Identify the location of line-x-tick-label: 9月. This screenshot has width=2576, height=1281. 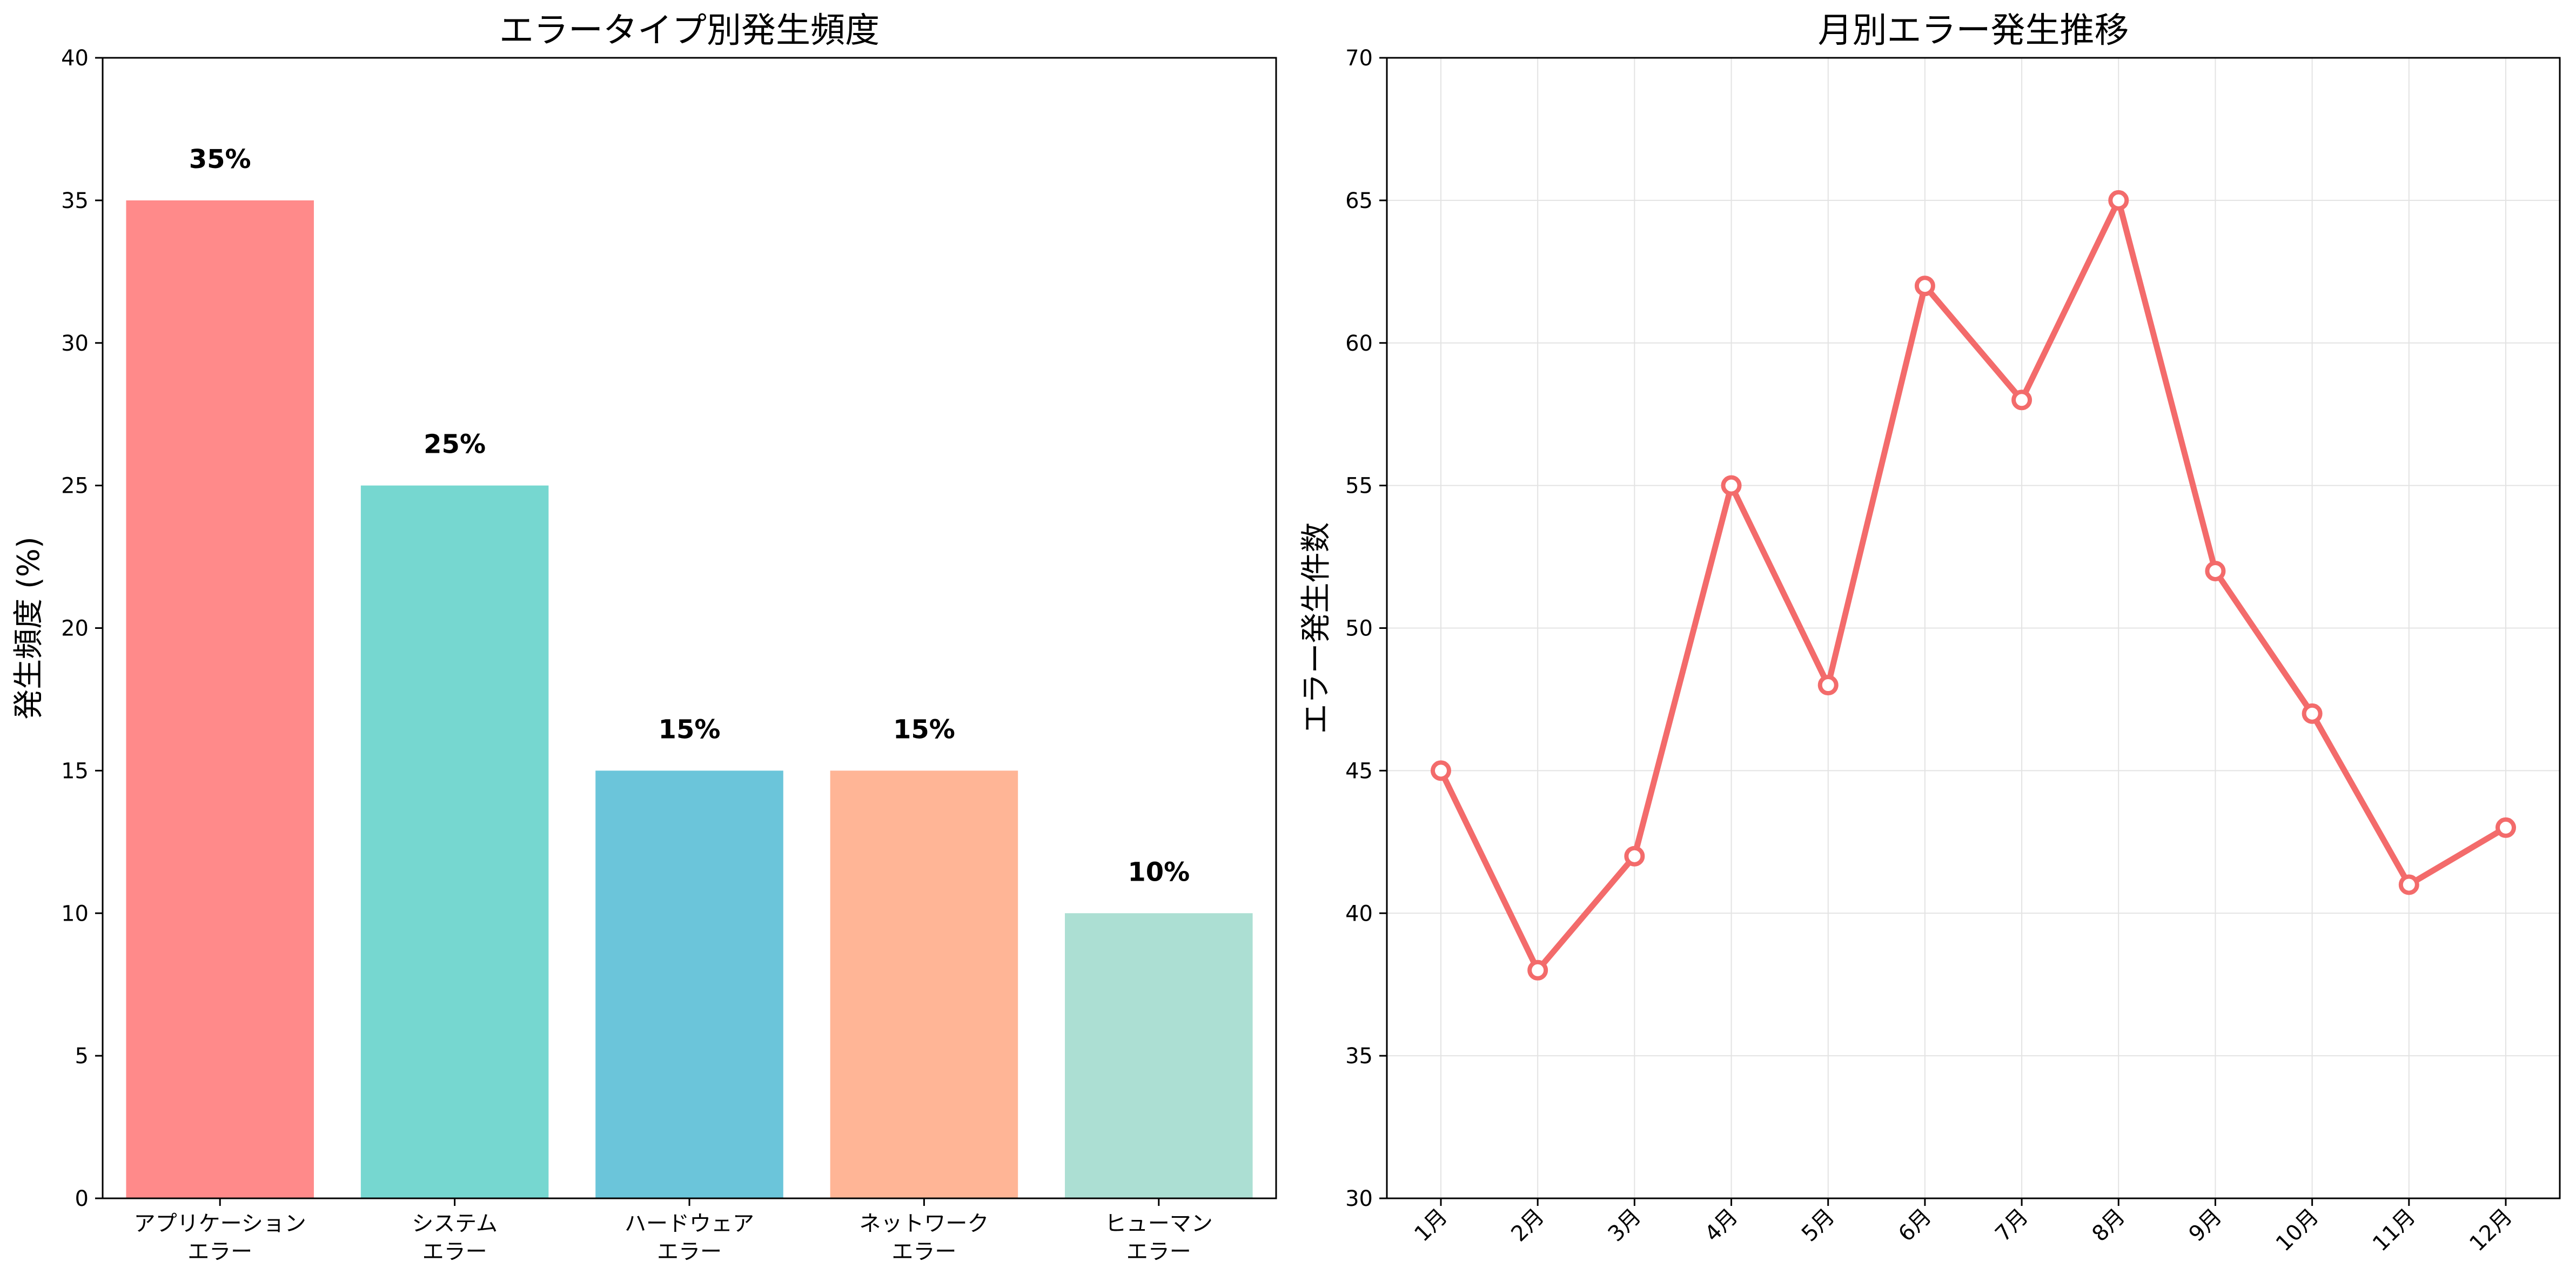
(2206, 1225).